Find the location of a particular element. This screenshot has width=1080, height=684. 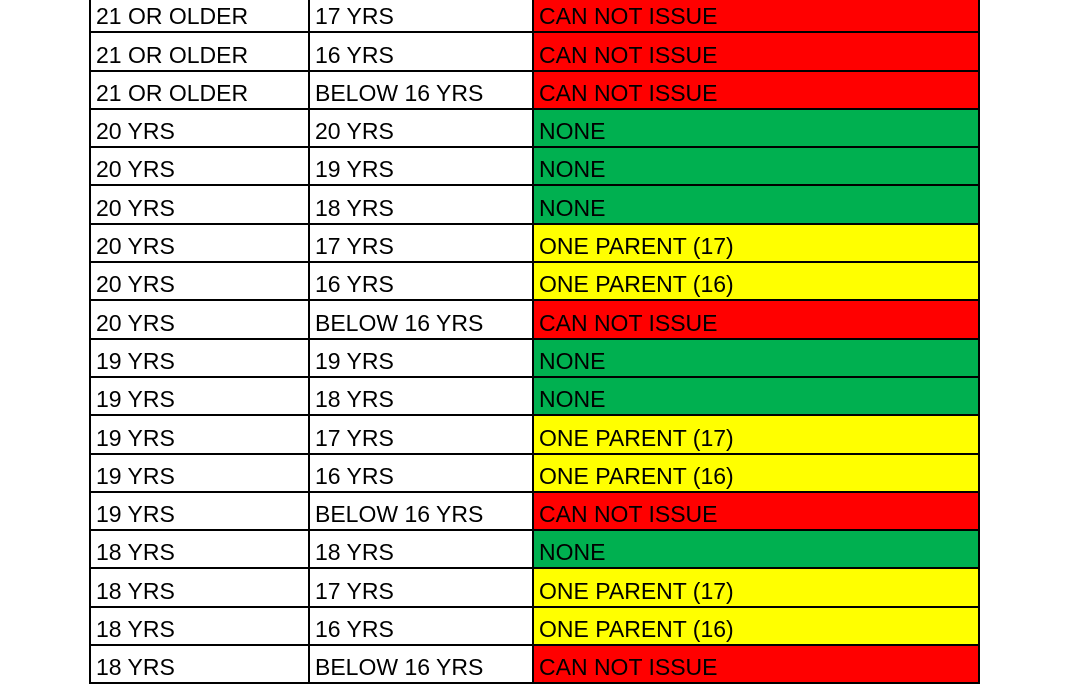

table-row: 21 OR OLDER BELOW 16 YRS CAN NOT ISSUE is located at coordinates (534, 90).